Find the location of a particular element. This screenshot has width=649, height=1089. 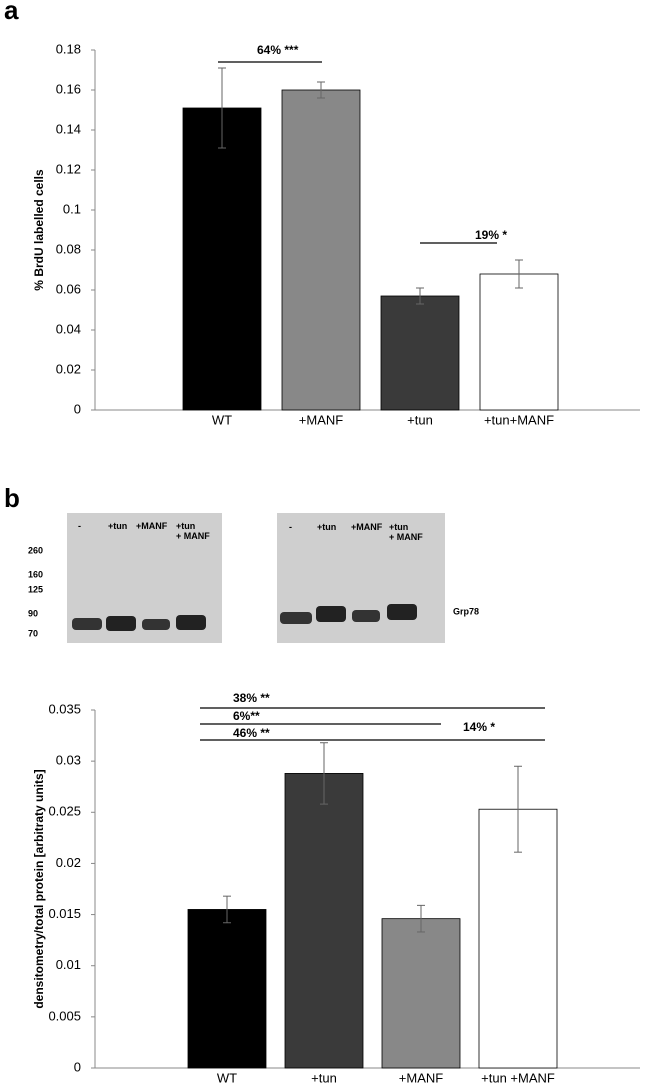

y-tick-label: 0.01 is located at coordinates (68, 964).